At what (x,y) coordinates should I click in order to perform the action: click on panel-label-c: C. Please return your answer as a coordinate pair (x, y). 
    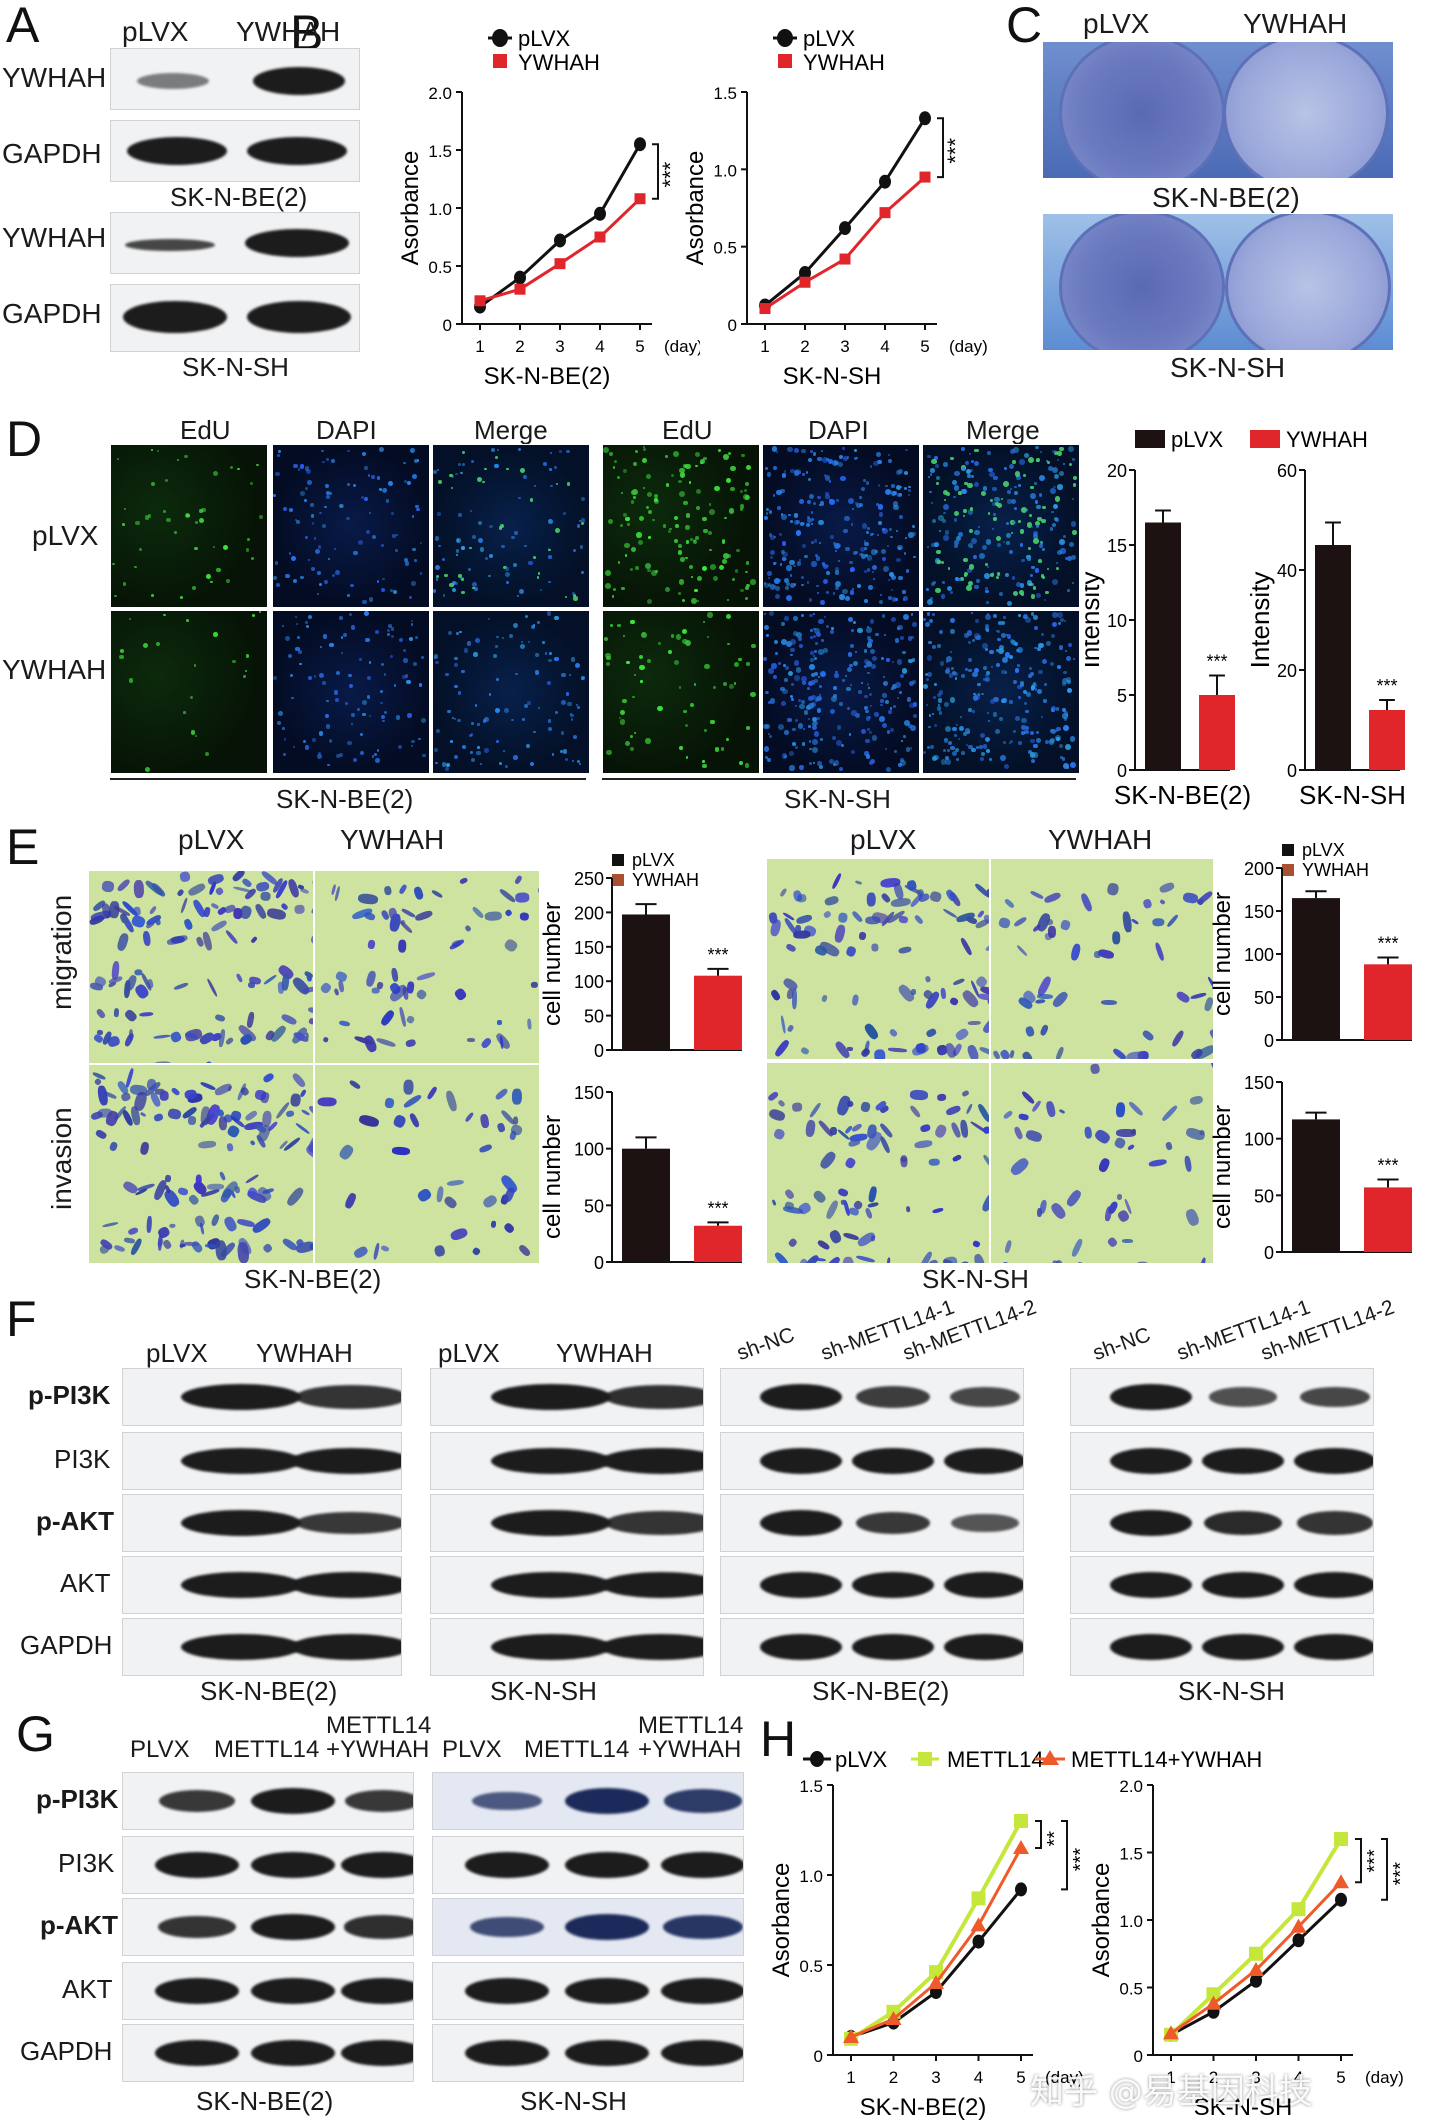
    Looking at the image, I should click on (1024, 26).